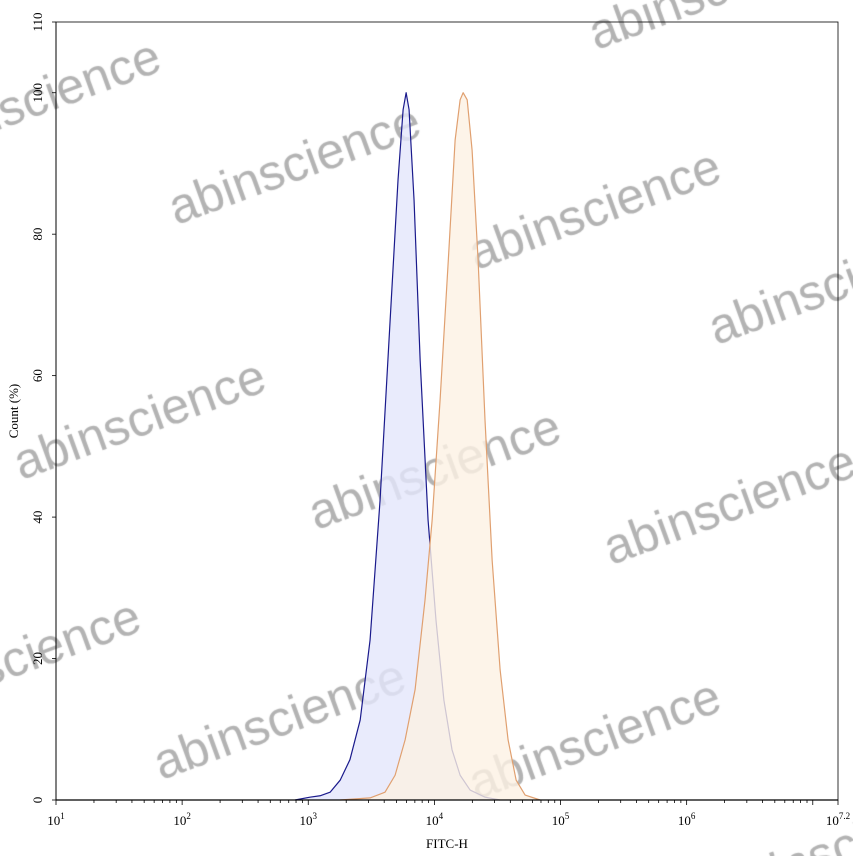 The height and width of the screenshot is (856, 853). I want to click on y-tick-label: 20, so click(37, 658).